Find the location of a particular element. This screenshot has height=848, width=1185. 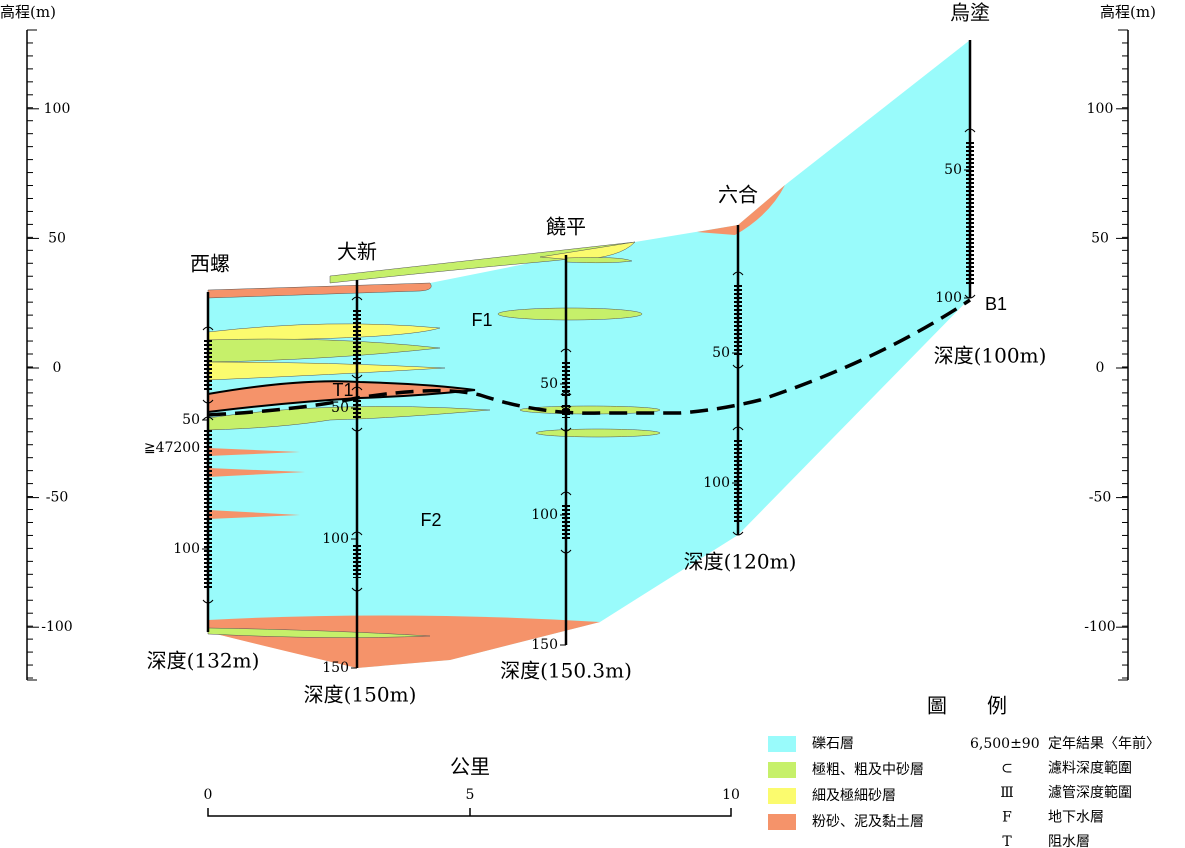

legend-label: 粉砂、泥及黏土層 is located at coordinates (868, 822).